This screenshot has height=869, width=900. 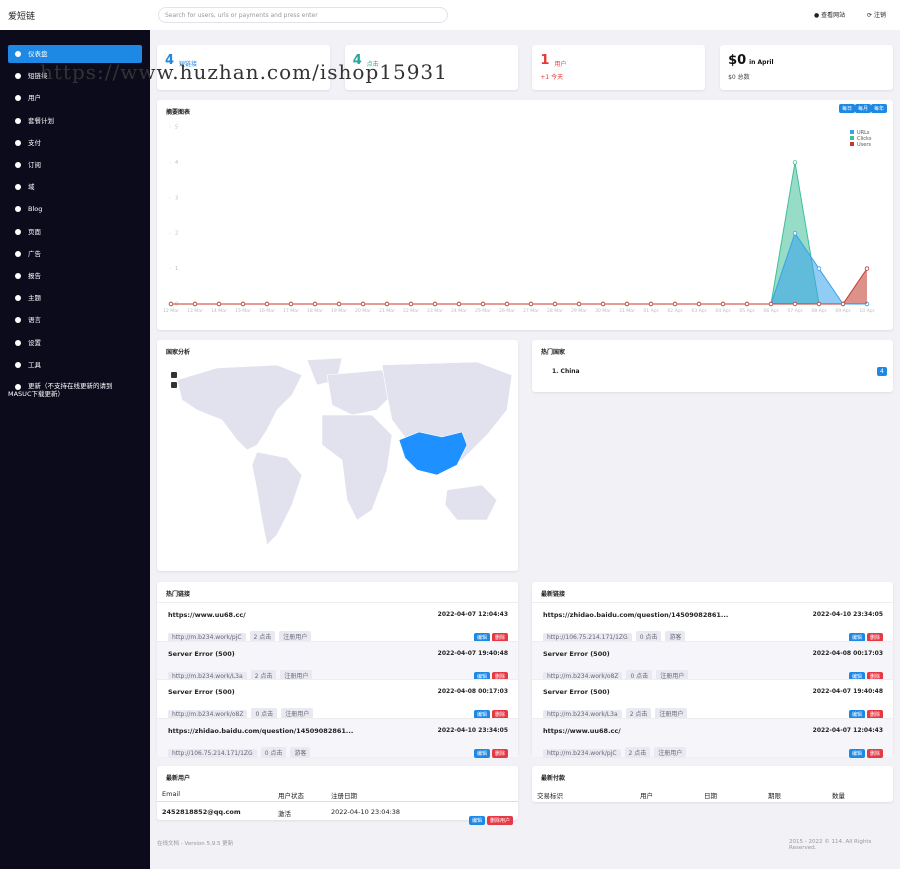 I want to click on legend-swatch, so click(x=852, y=138).